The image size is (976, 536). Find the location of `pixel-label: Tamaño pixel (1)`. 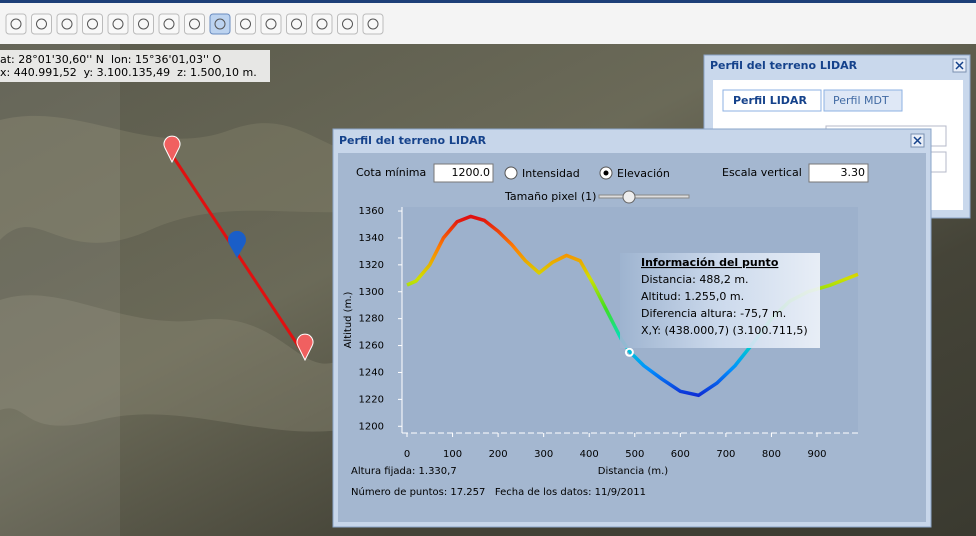

pixel-label: Tamaño pixel (1) is located at coordinates (550, 196).